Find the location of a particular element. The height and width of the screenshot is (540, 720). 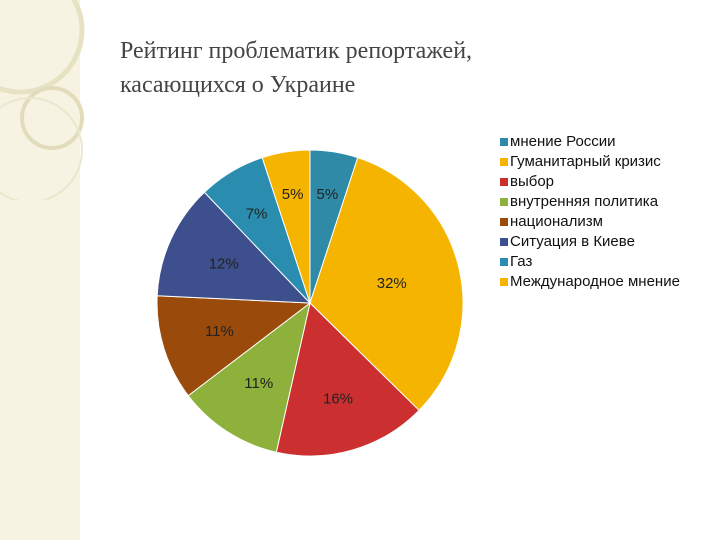

legend-label: Гуманитарный кризис is located at coordinates (585, 161).